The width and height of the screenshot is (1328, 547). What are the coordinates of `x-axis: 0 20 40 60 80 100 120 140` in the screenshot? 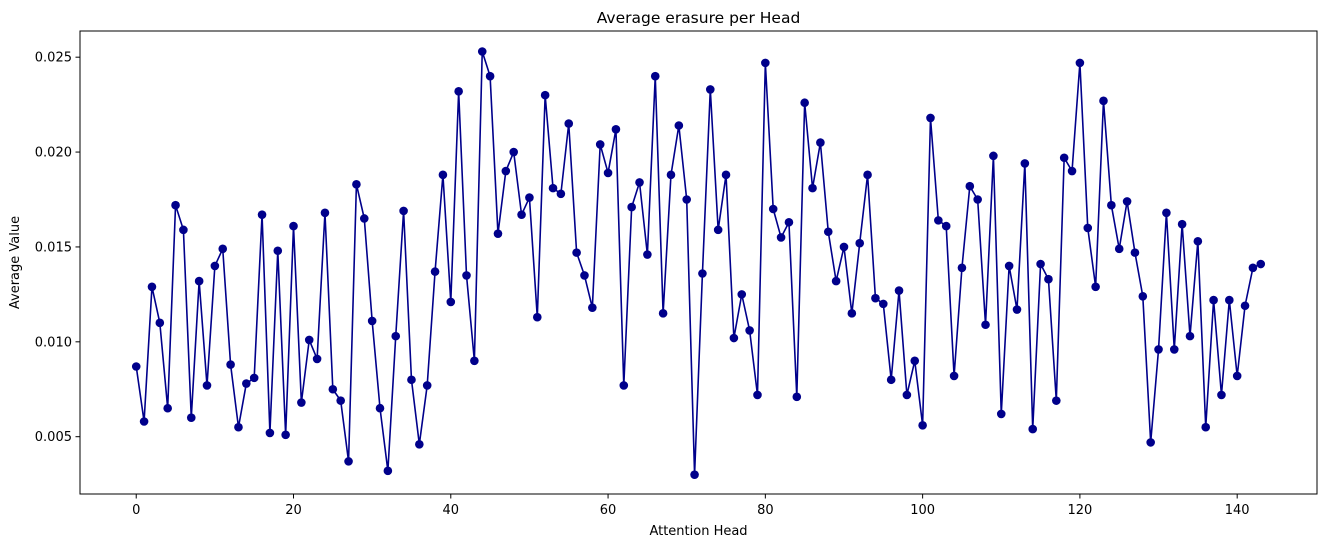 It's located at (691, 506).